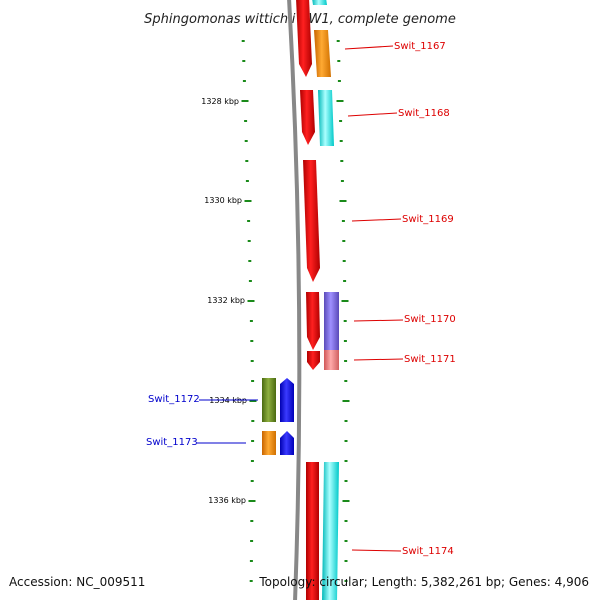 This screenshot has width=600, height=600. What do you see at coordinates (430, 359) in the screenshot?
I see `gene-label-swit-1171: Swit_1171` at bounding box center [430, 359].